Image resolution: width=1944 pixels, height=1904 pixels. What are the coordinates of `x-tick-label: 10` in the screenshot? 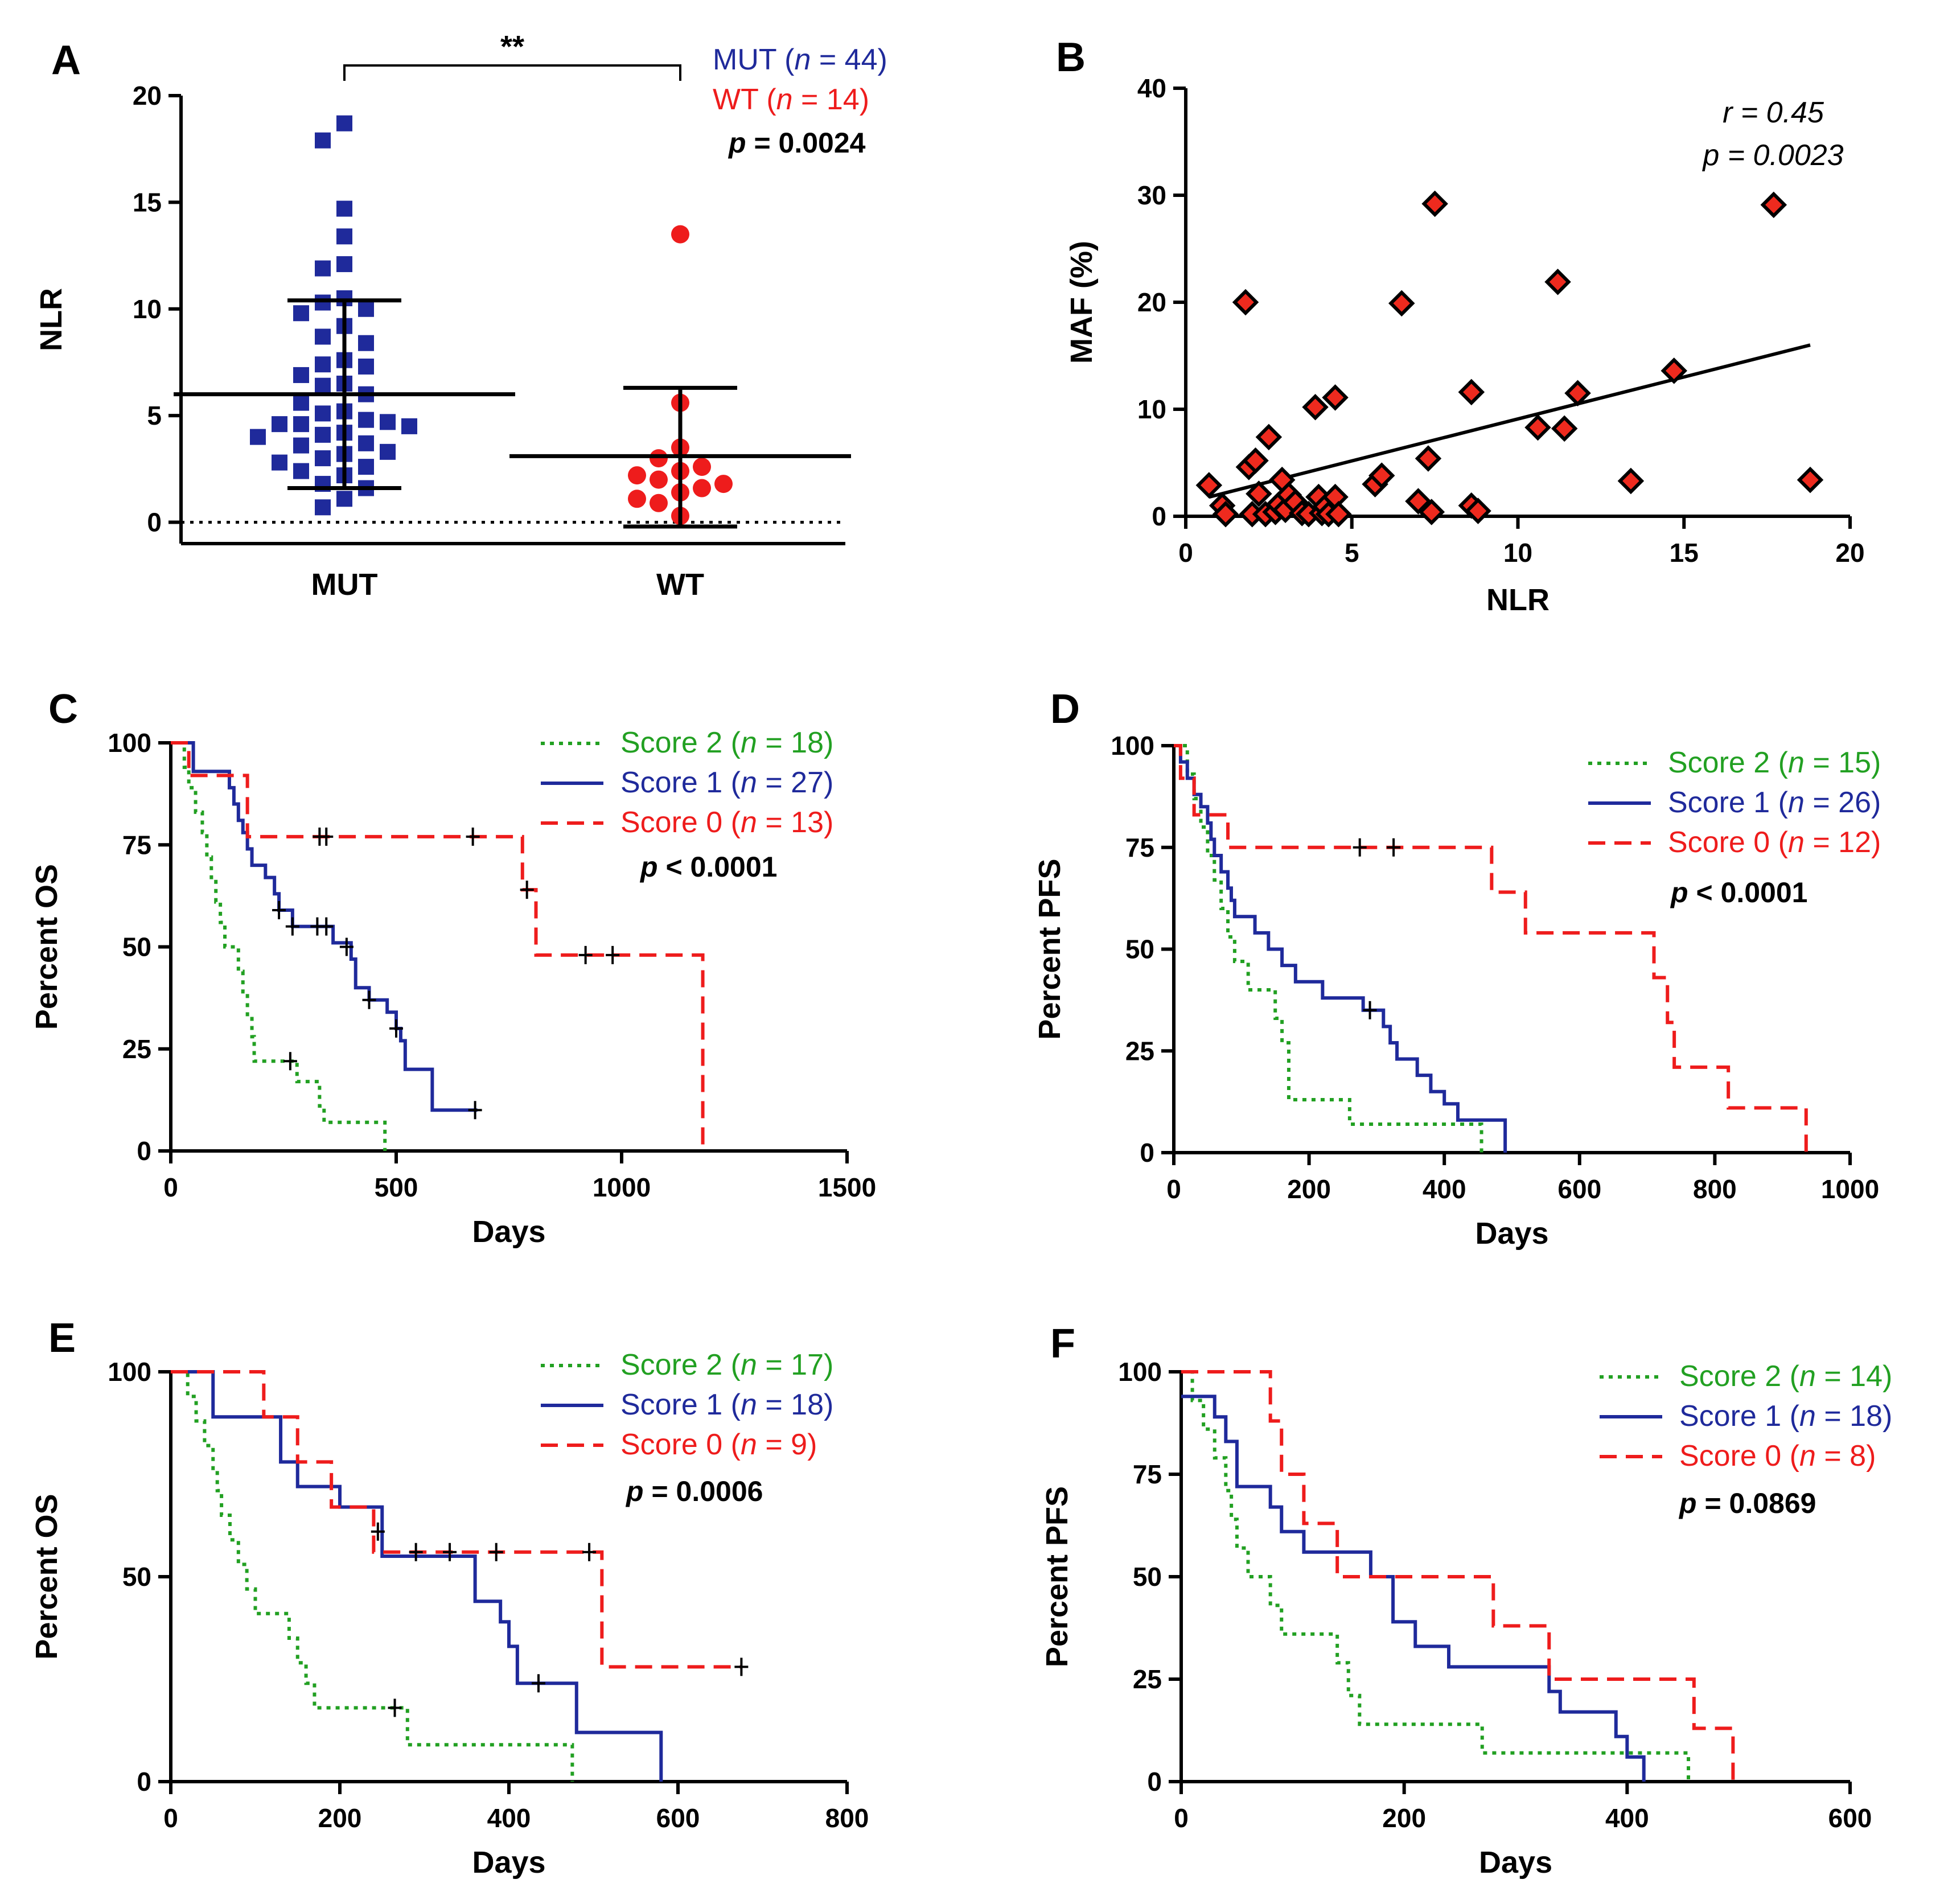 It's located at (1517, 553).